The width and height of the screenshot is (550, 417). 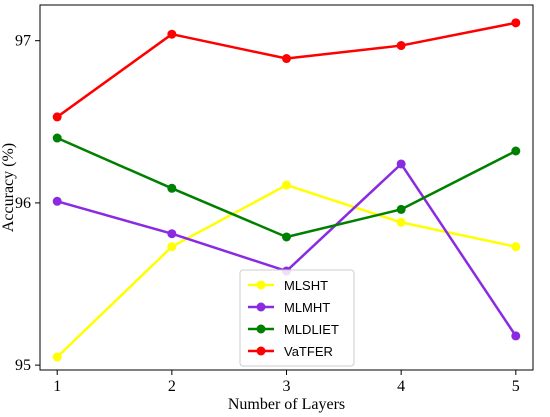 I want to click on x-axis-ticks: 1 2 3 4 5, so click(x=286, y=382).